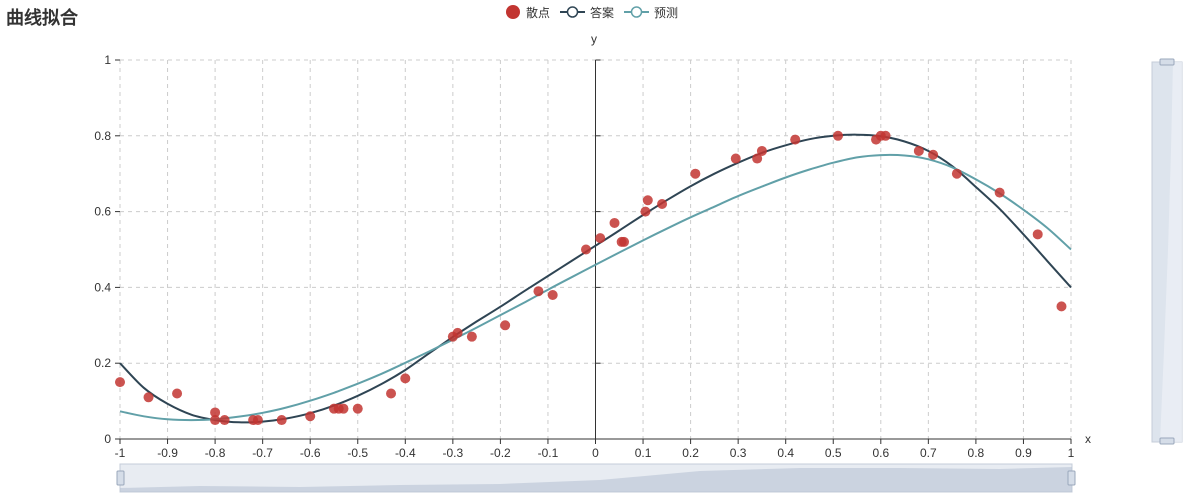 The width and height of the screenshot is (1189, 500). Describe the element at coordinates (548, 453) in the screenshot. I see `x-tick-label: -0.1` at that location.